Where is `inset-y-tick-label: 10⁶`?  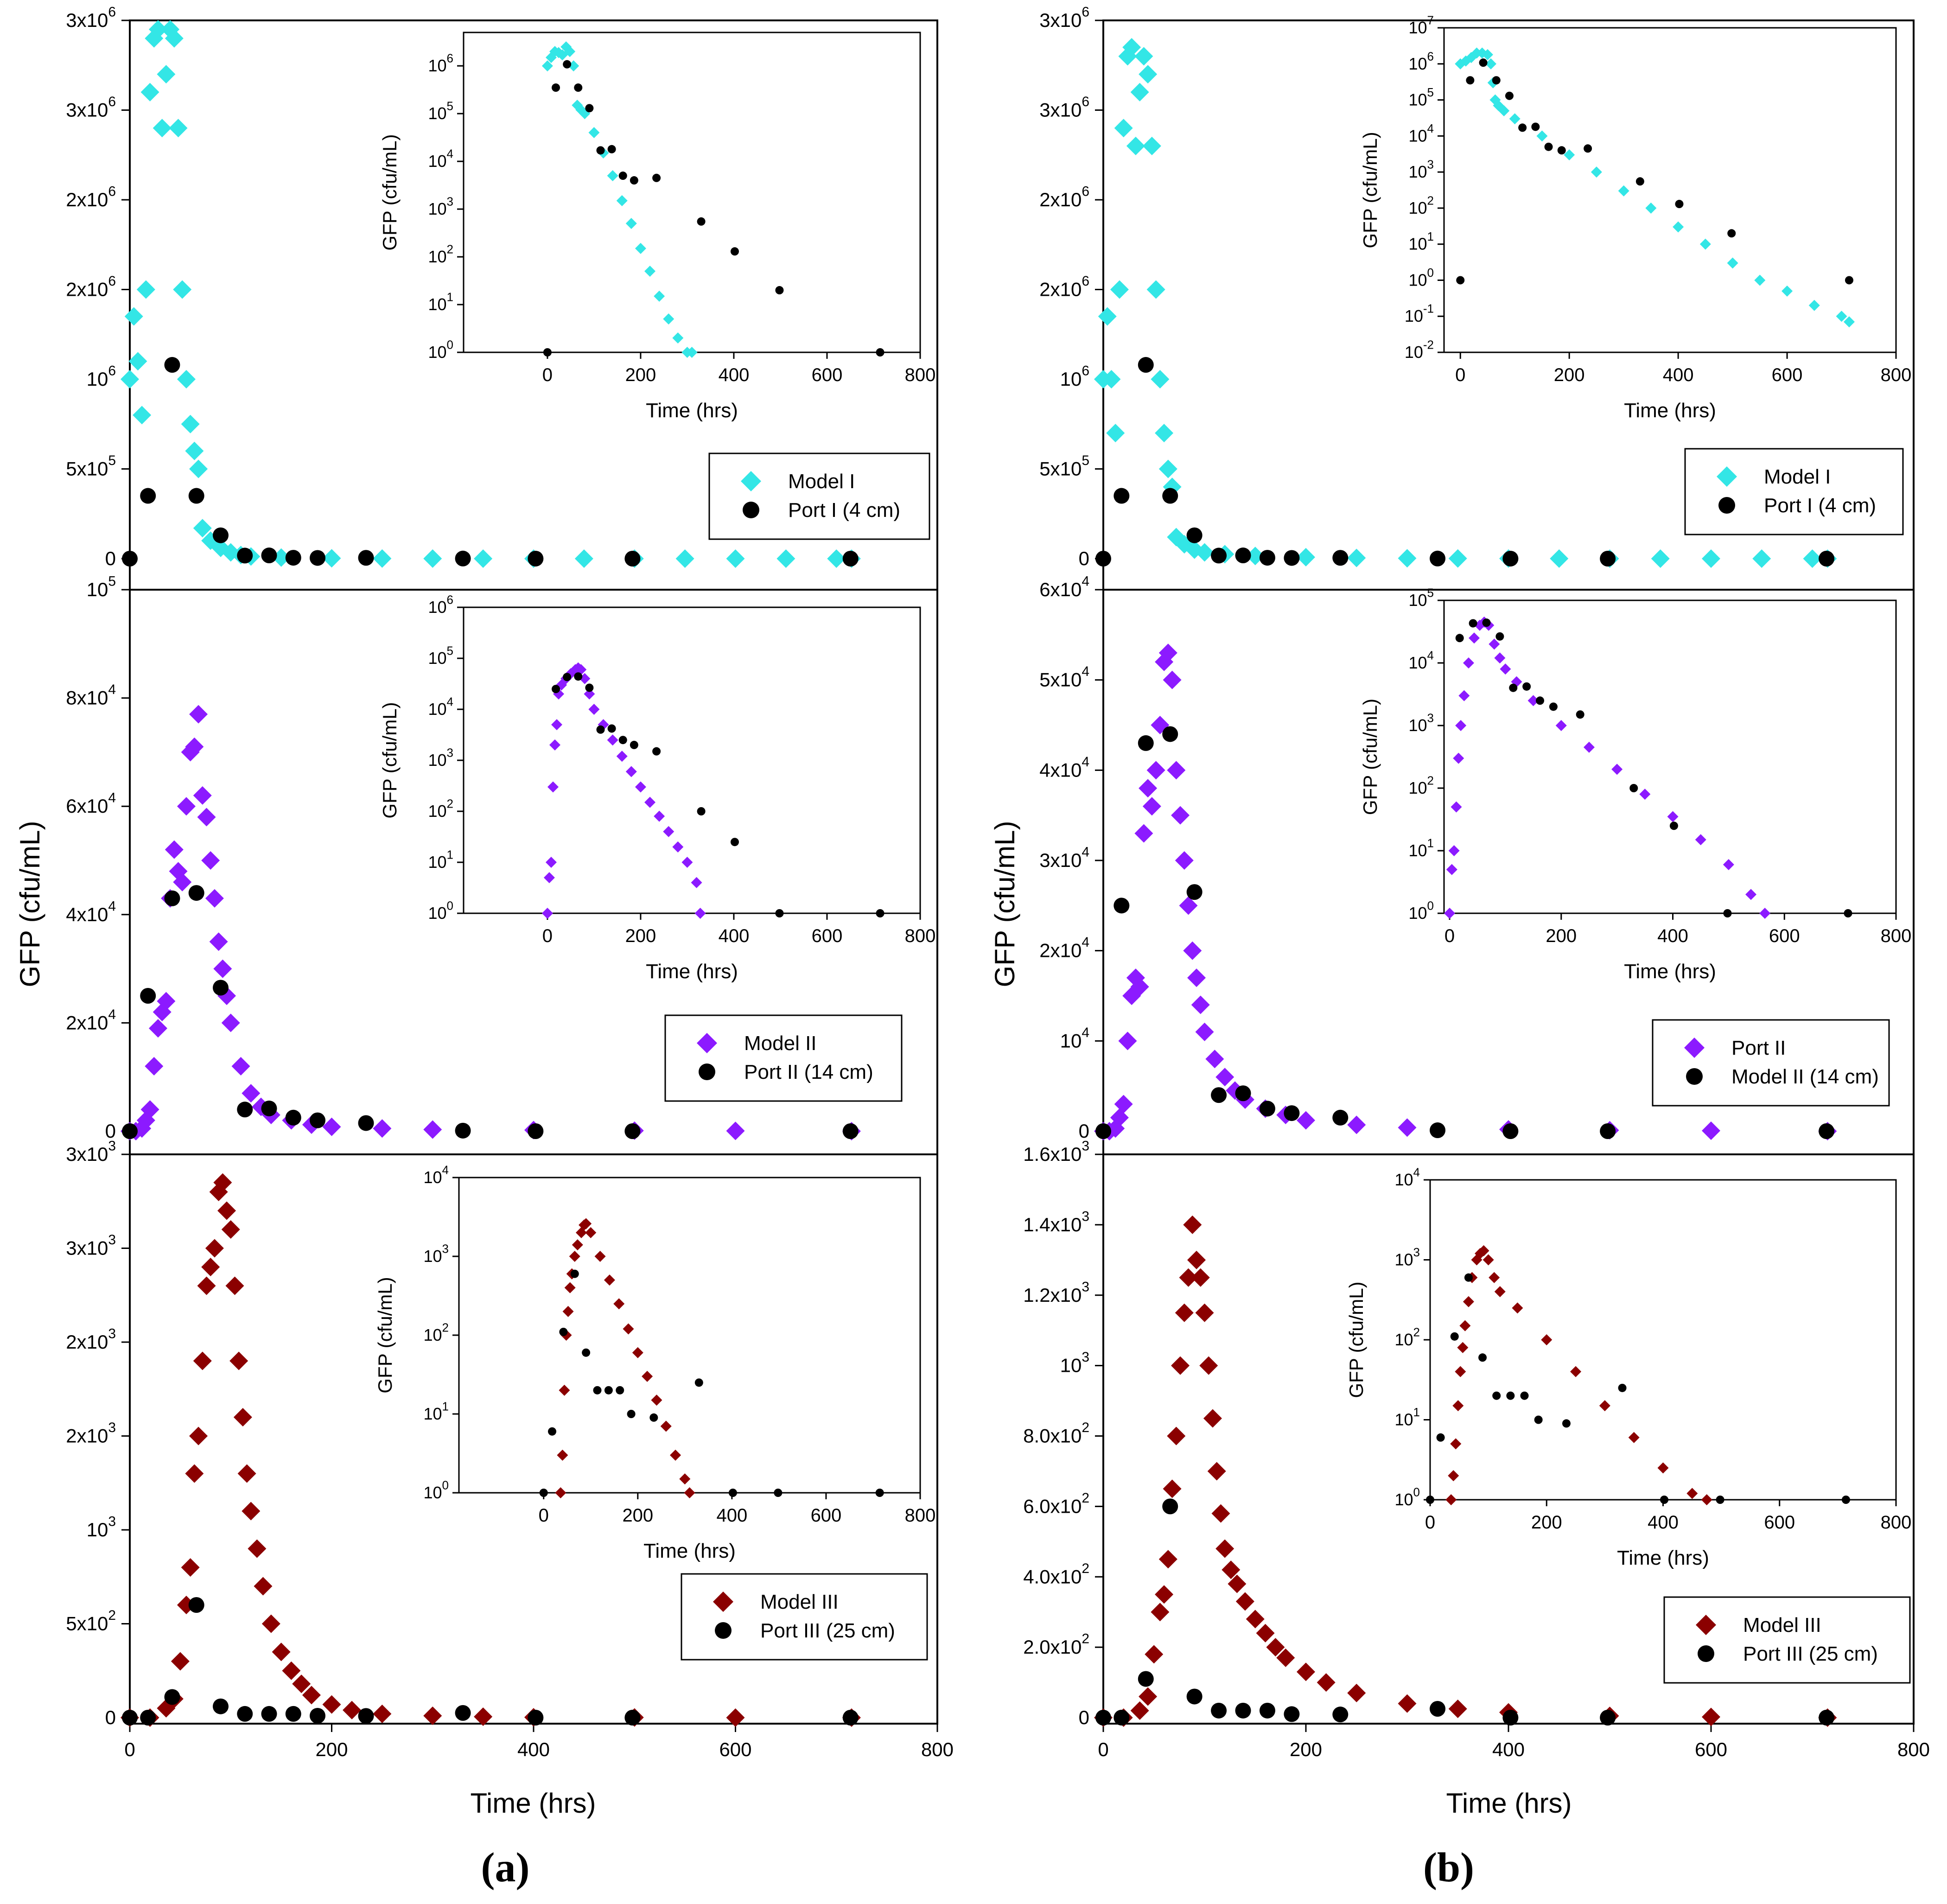 inset-y-tick-label: 10⁶ is located at coordinates (441, 605).